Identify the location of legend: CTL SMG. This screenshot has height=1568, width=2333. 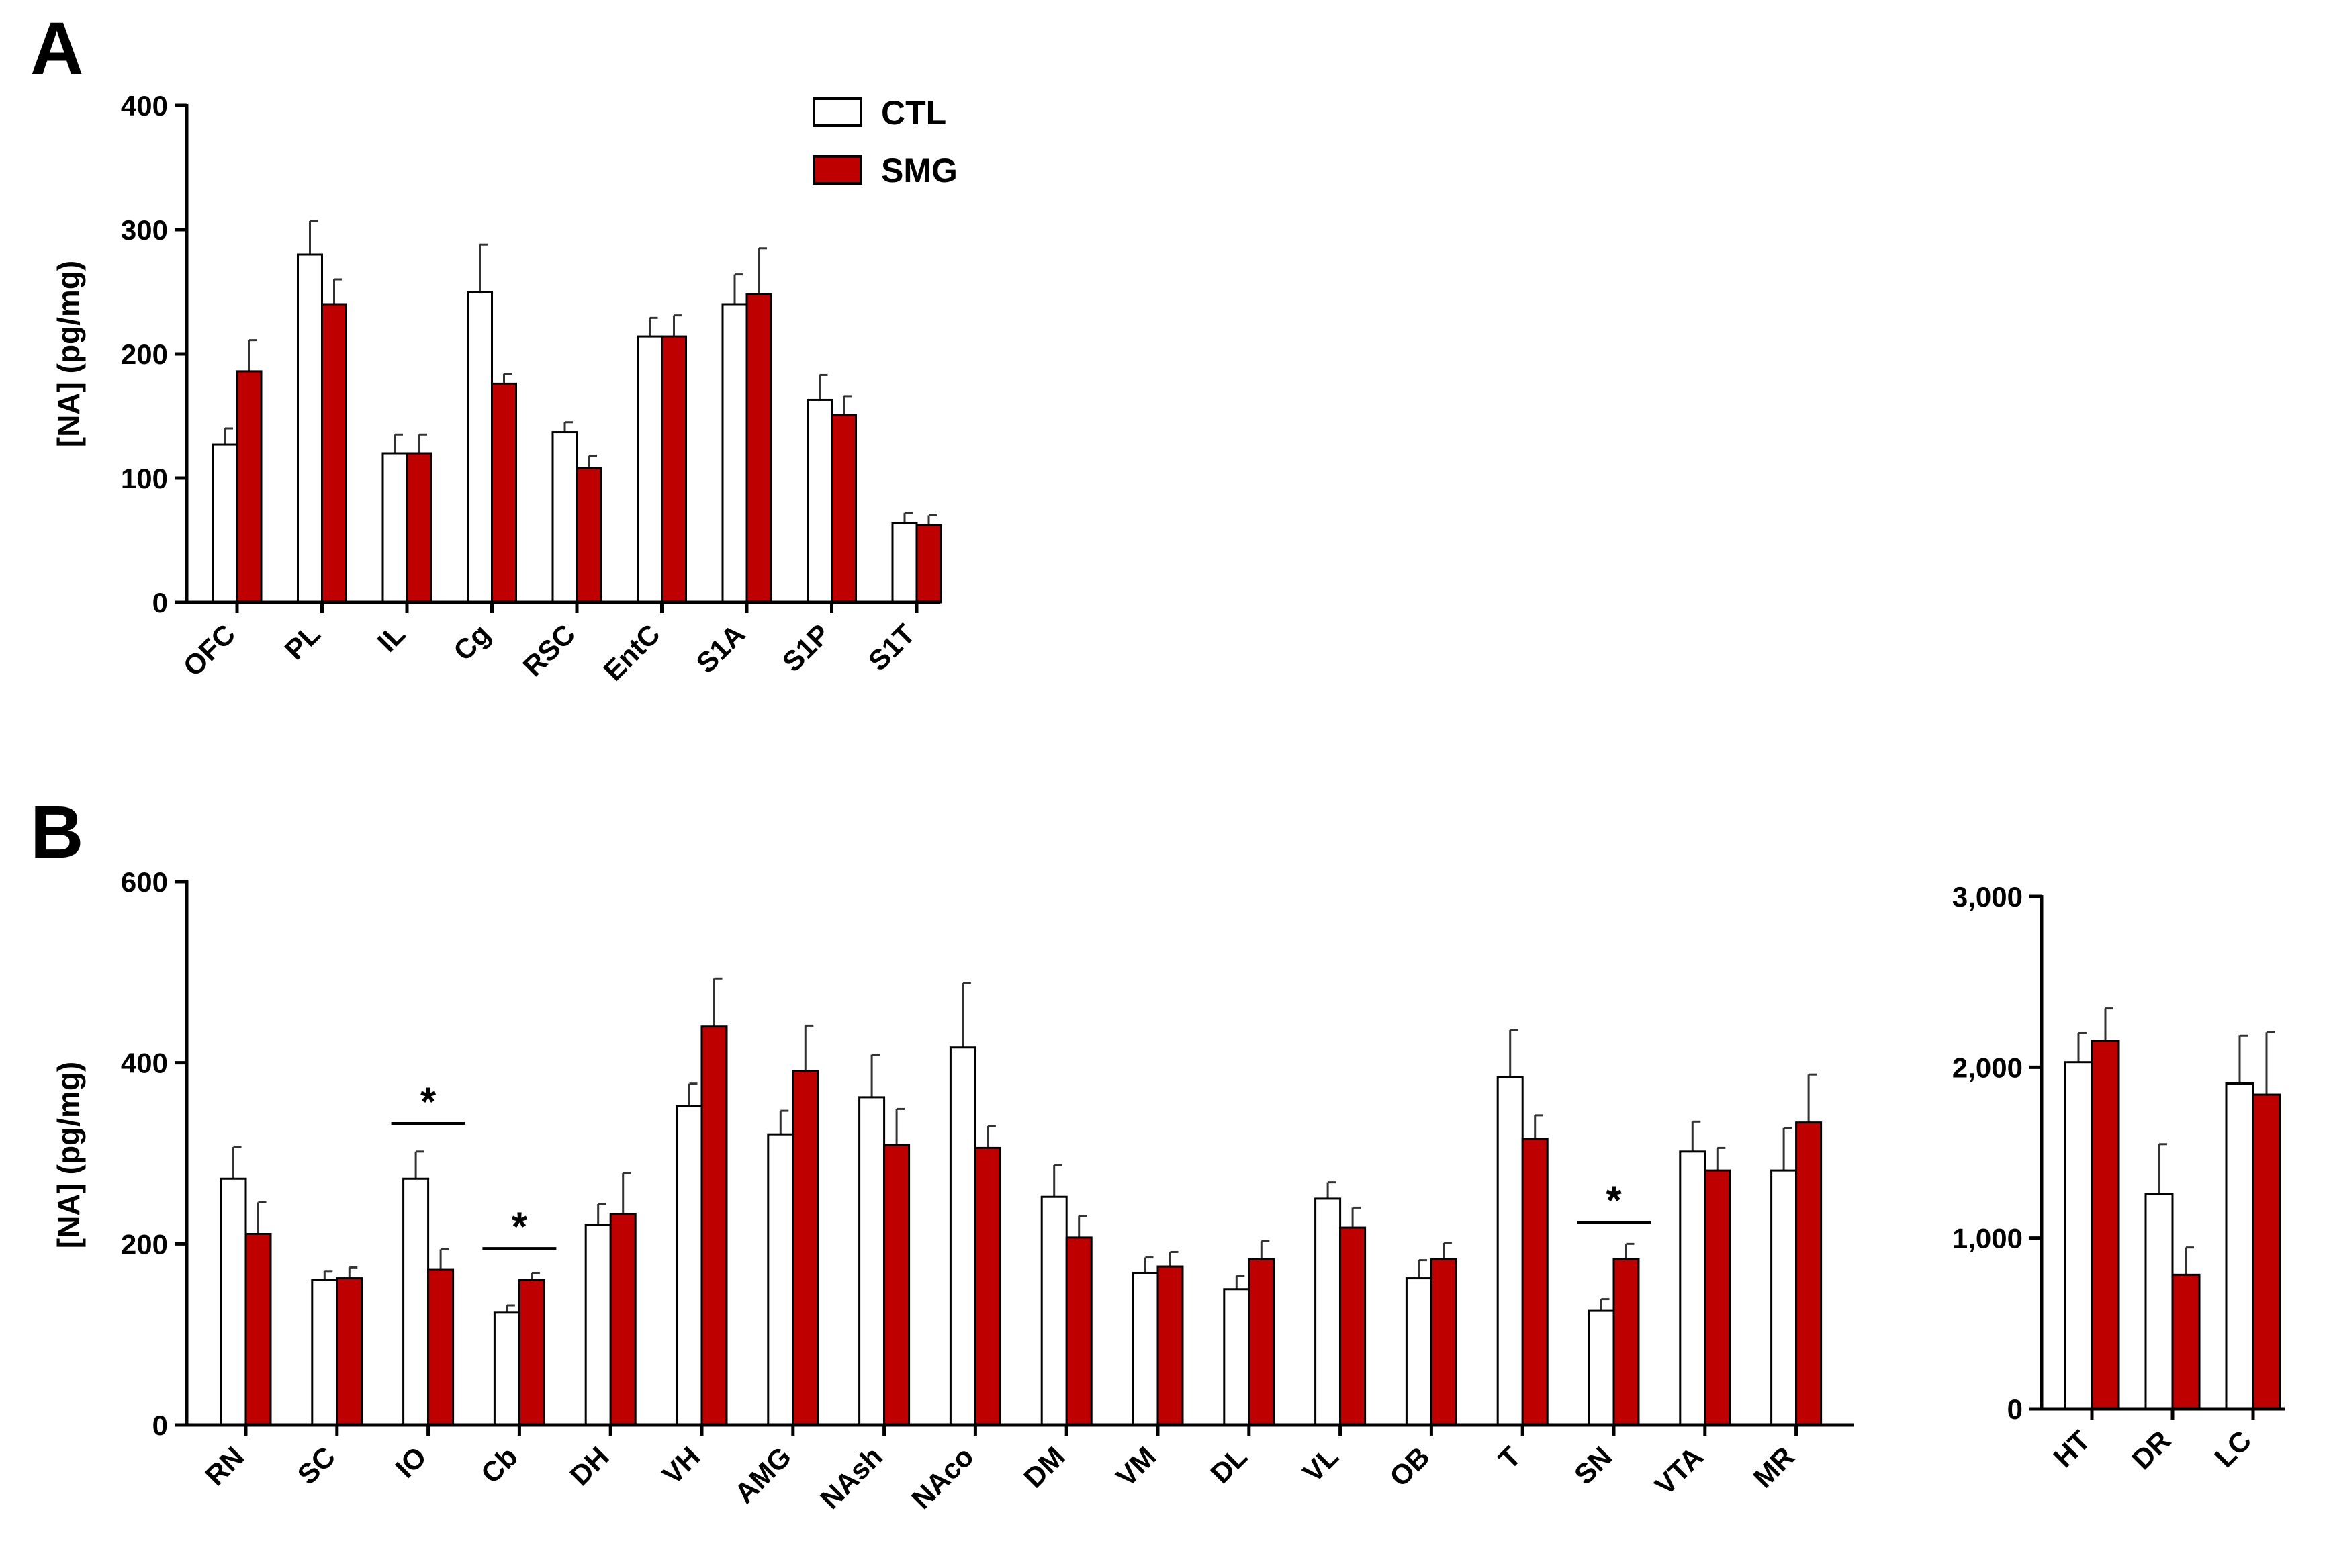
(885, 141).